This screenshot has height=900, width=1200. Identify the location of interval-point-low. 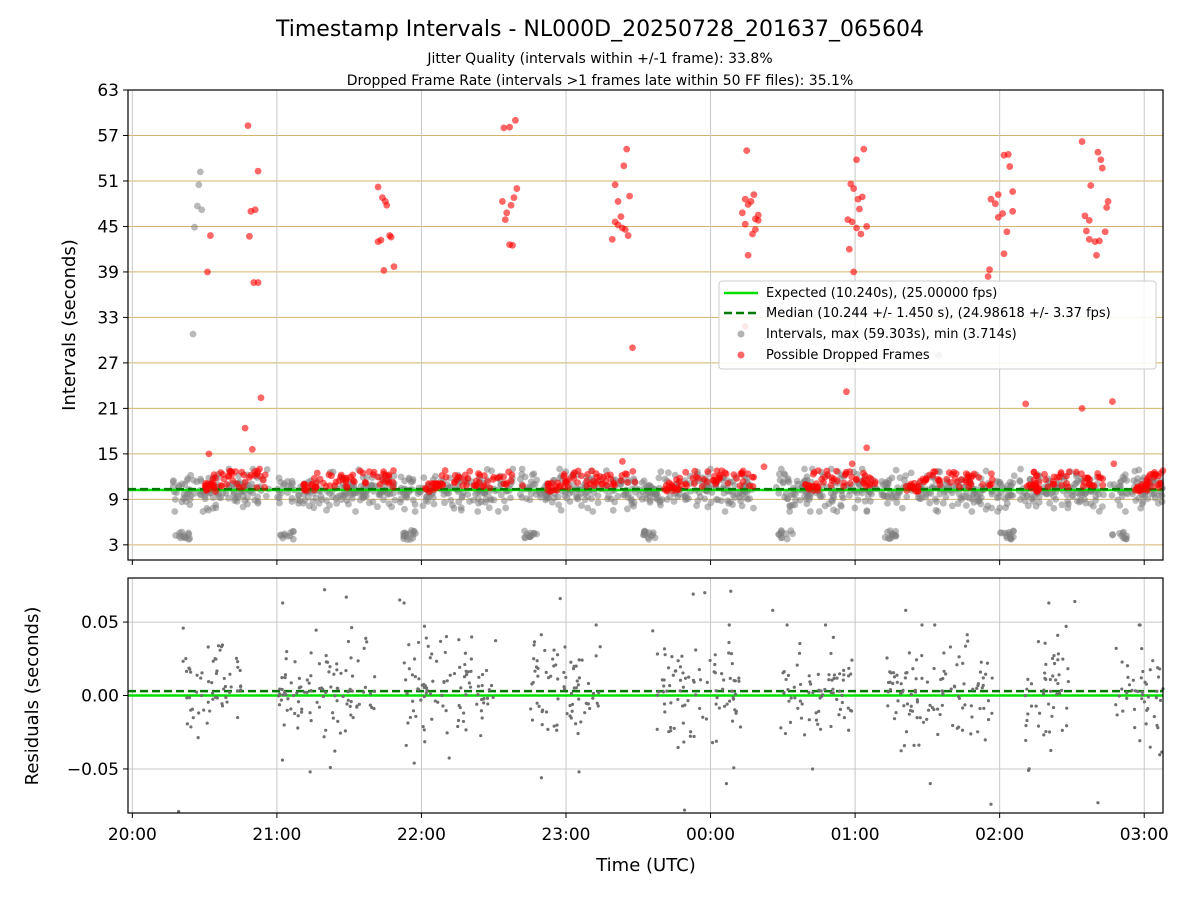
(1119, 533).